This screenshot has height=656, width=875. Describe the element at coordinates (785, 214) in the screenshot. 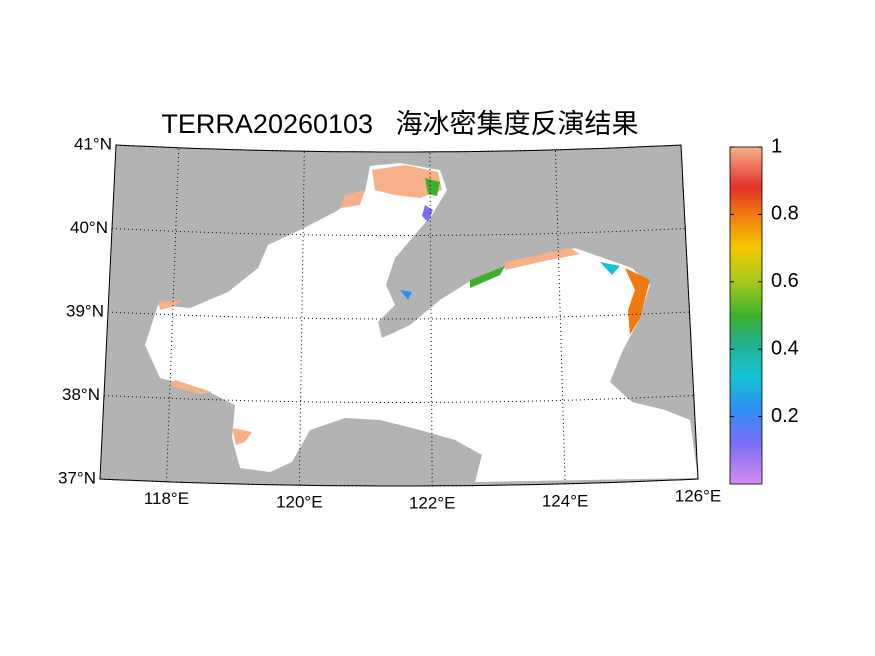

I see `colorbar-tick-label: 0.8` at that location.